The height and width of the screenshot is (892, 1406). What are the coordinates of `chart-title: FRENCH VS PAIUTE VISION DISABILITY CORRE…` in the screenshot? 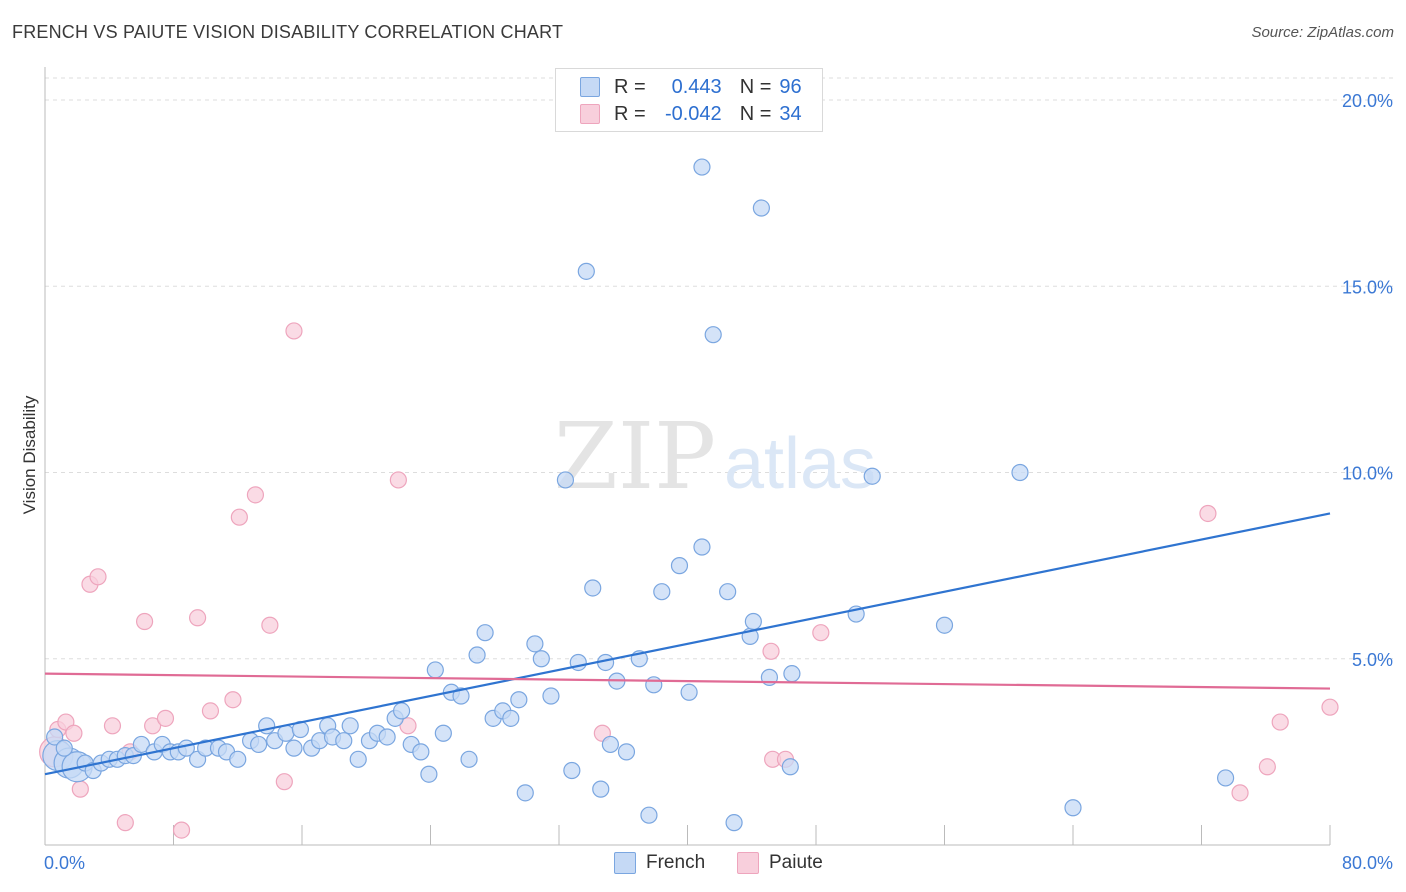 It's located at (288, 32).